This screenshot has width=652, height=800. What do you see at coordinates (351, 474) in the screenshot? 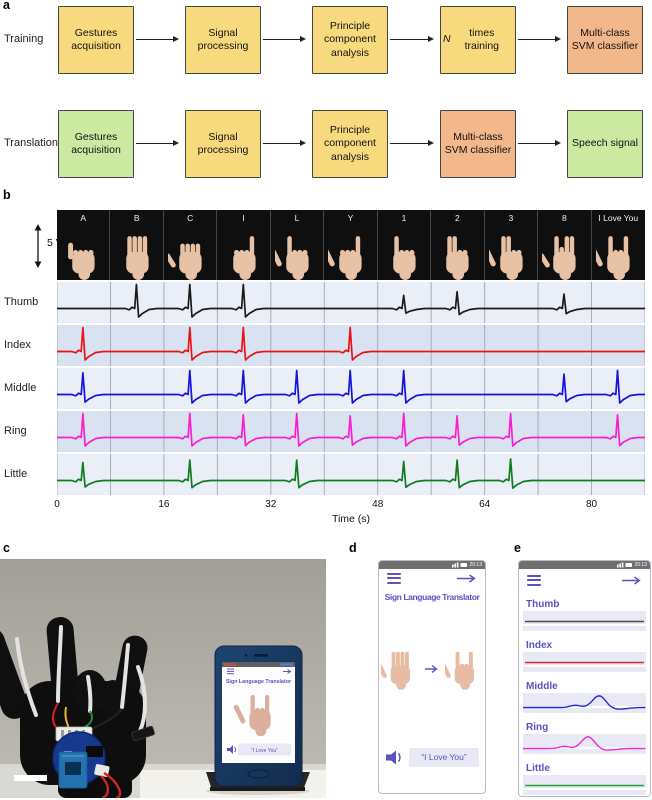
I see `trace-plot-little` at bounding box center [351, 474].